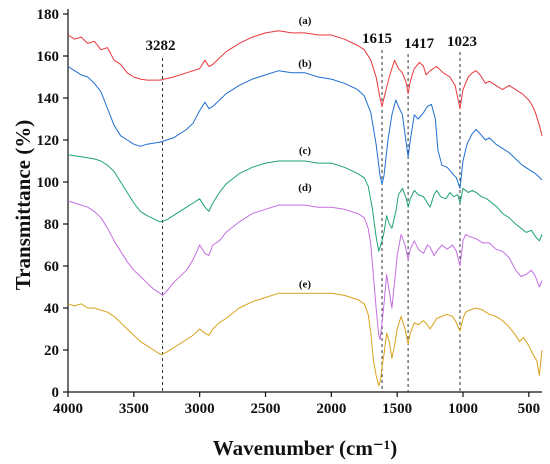 The width and height of the screenshot is (550, 464). I want to click on peak-marker-label: 1417, so click(419, 44).